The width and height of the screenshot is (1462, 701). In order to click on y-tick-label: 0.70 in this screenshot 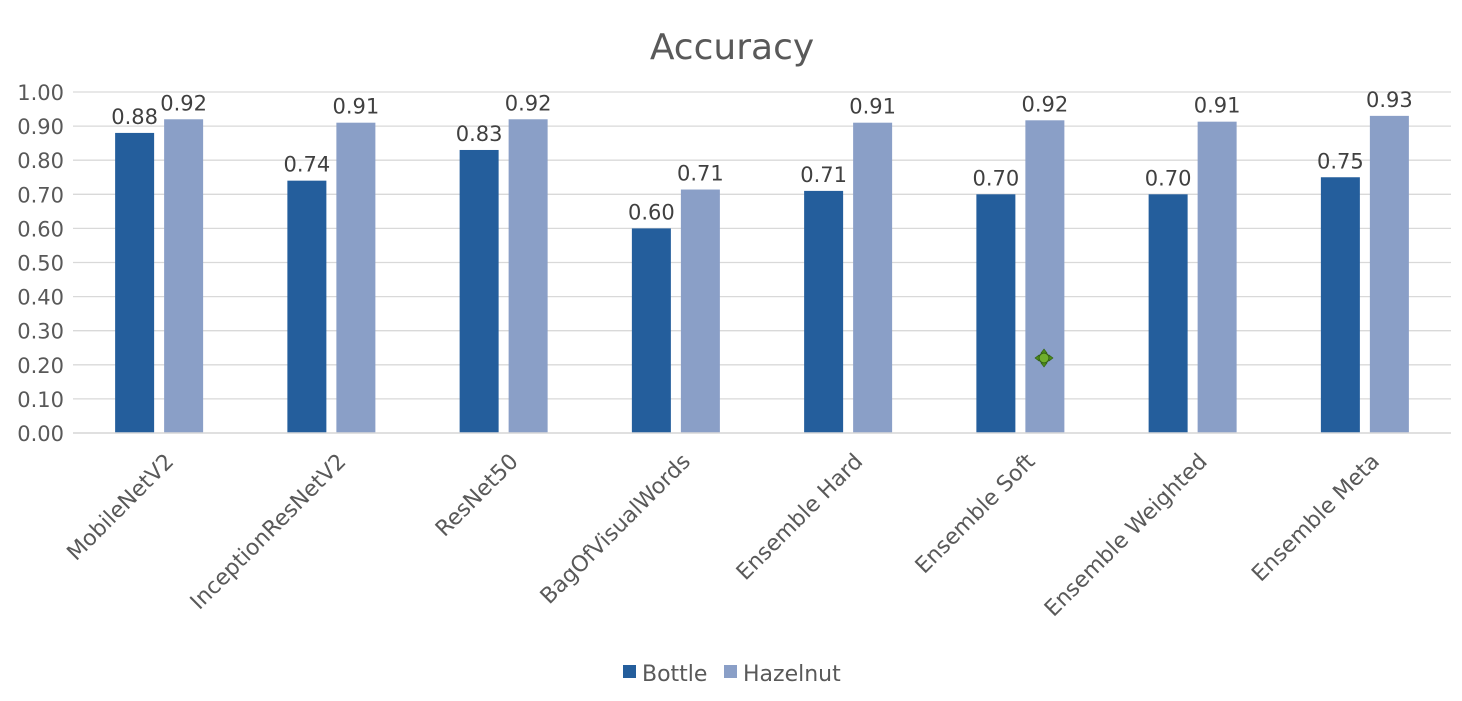, I will do `click(40, 195)`.